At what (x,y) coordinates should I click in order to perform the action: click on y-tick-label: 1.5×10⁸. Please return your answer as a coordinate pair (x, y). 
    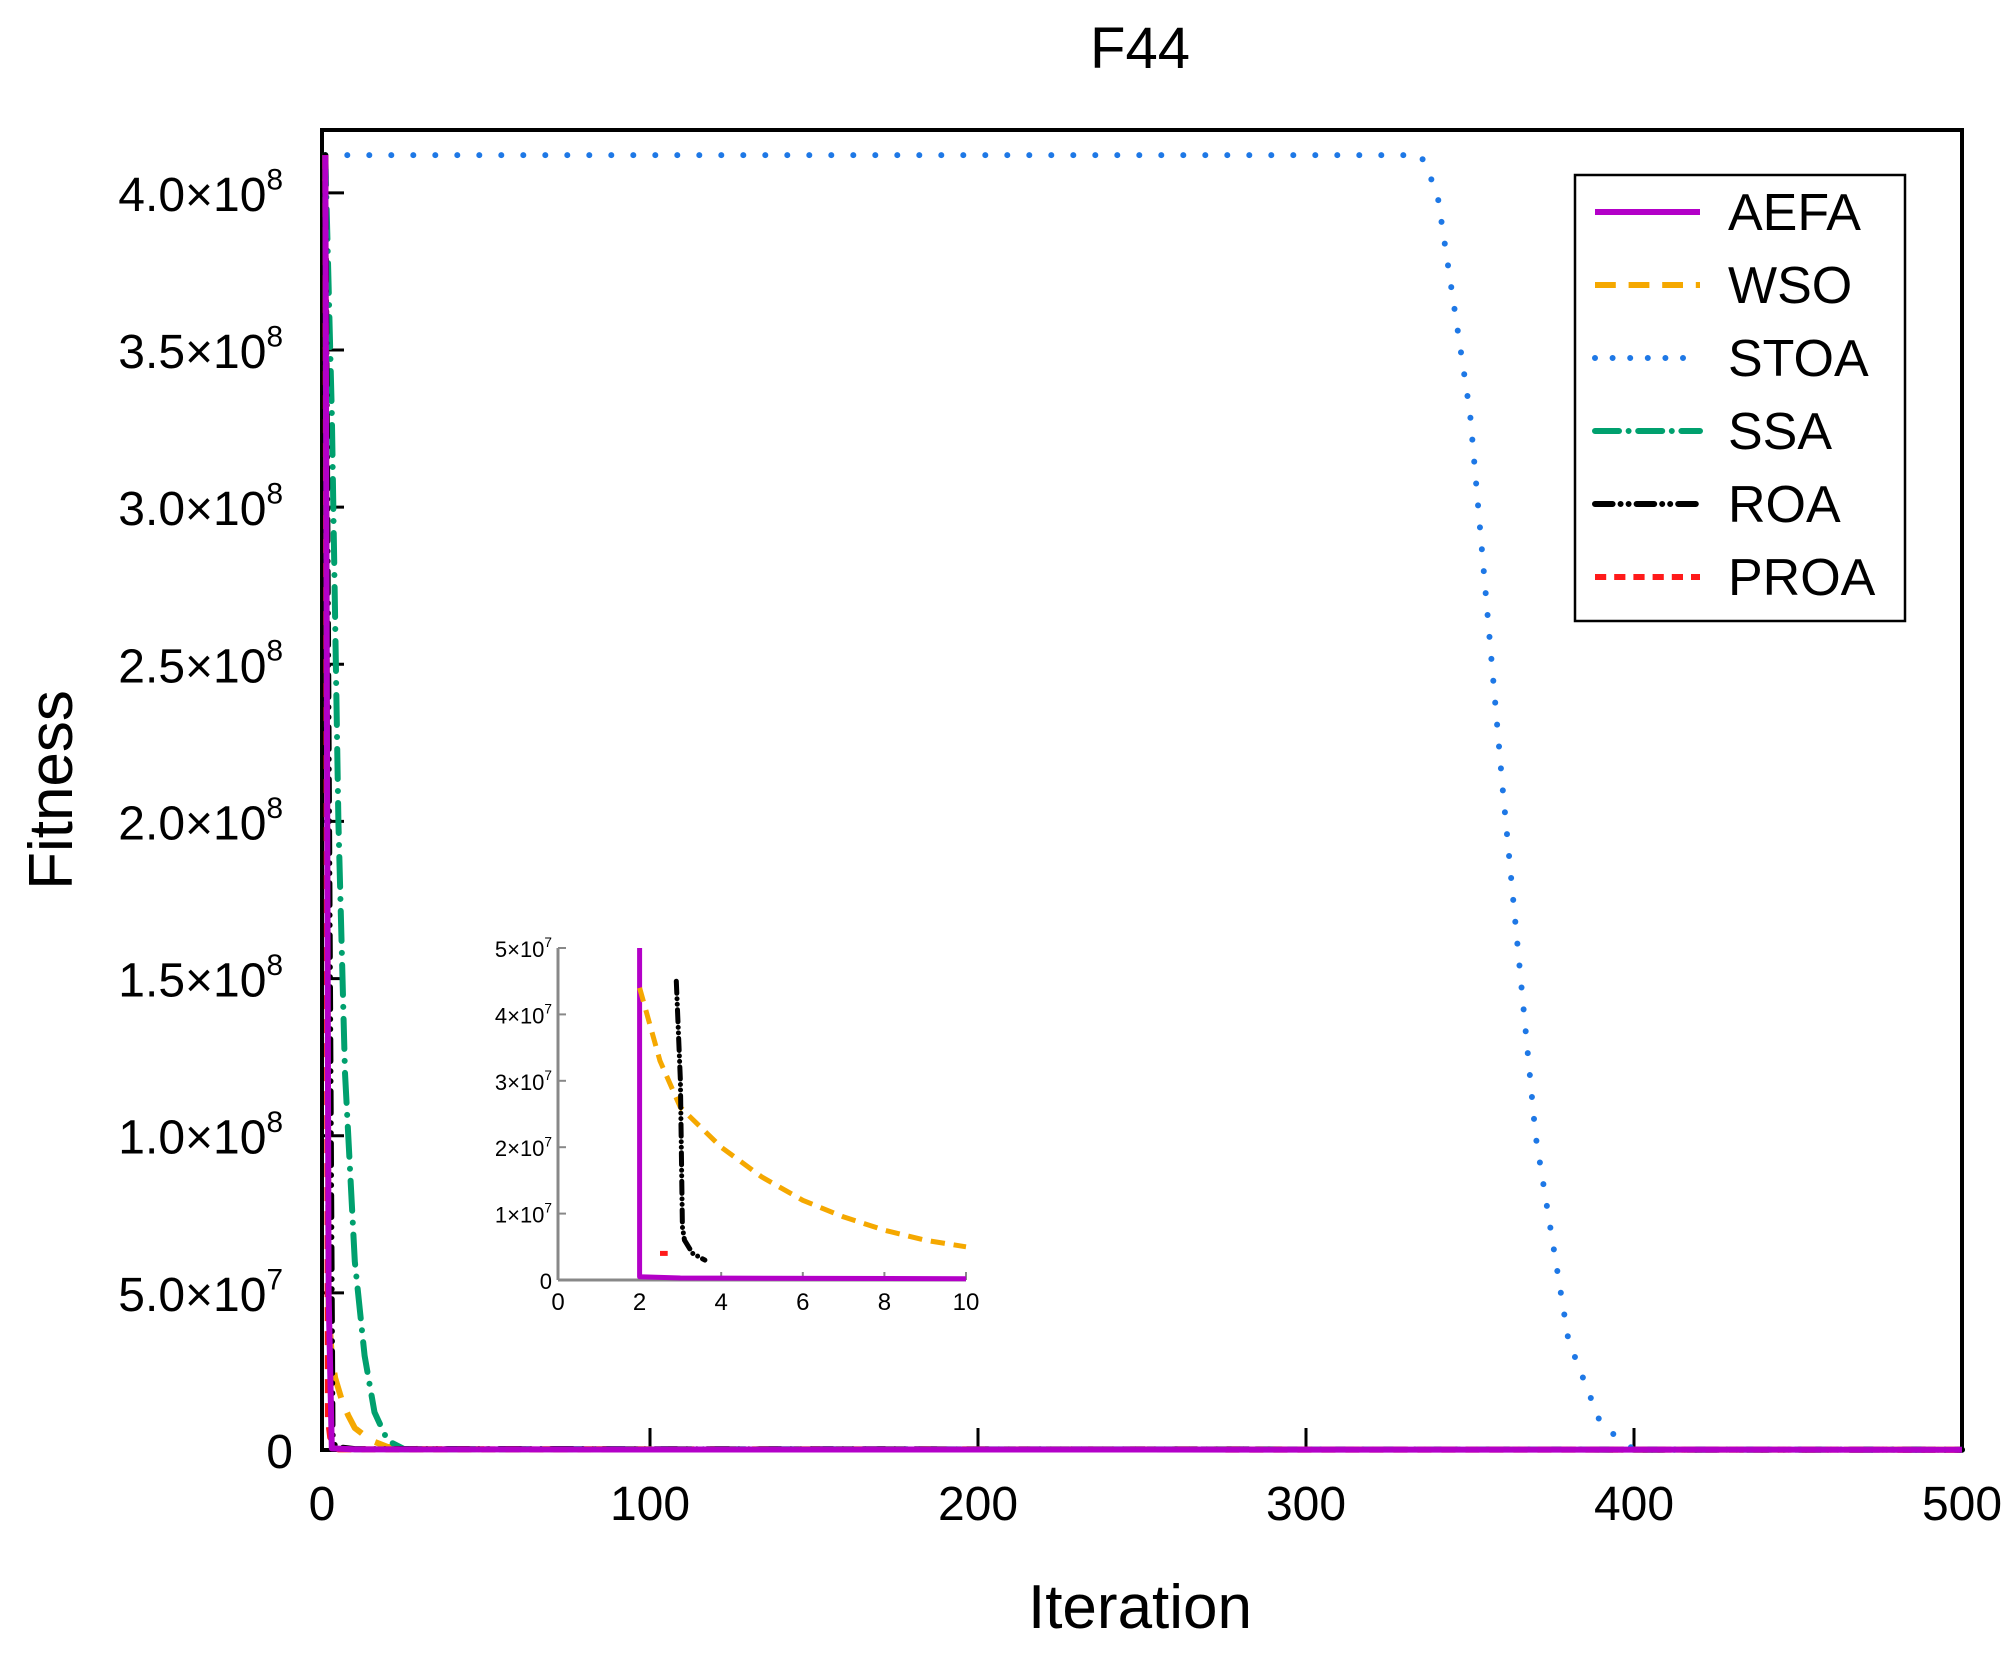
    Looking at the image, I should click on (200, 978).